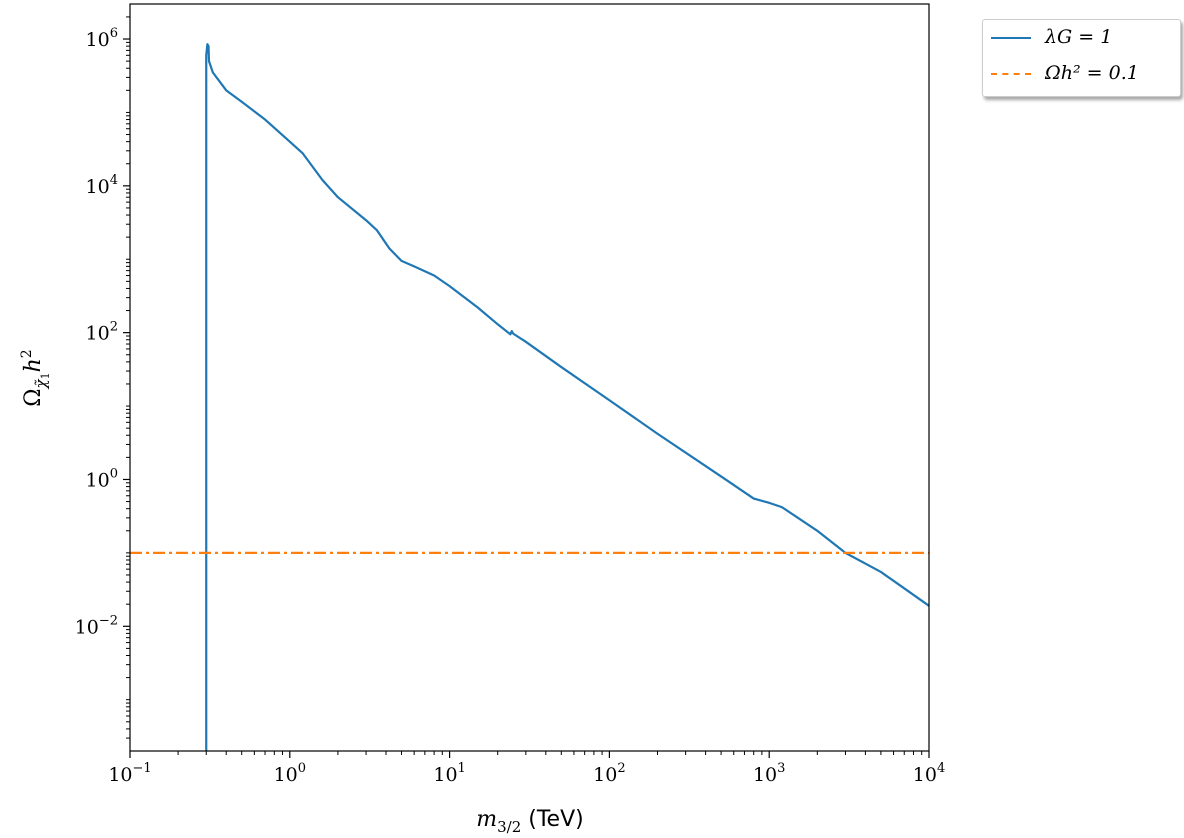  I want to click on x-tick-label: 10⁴, so click(929, 773).